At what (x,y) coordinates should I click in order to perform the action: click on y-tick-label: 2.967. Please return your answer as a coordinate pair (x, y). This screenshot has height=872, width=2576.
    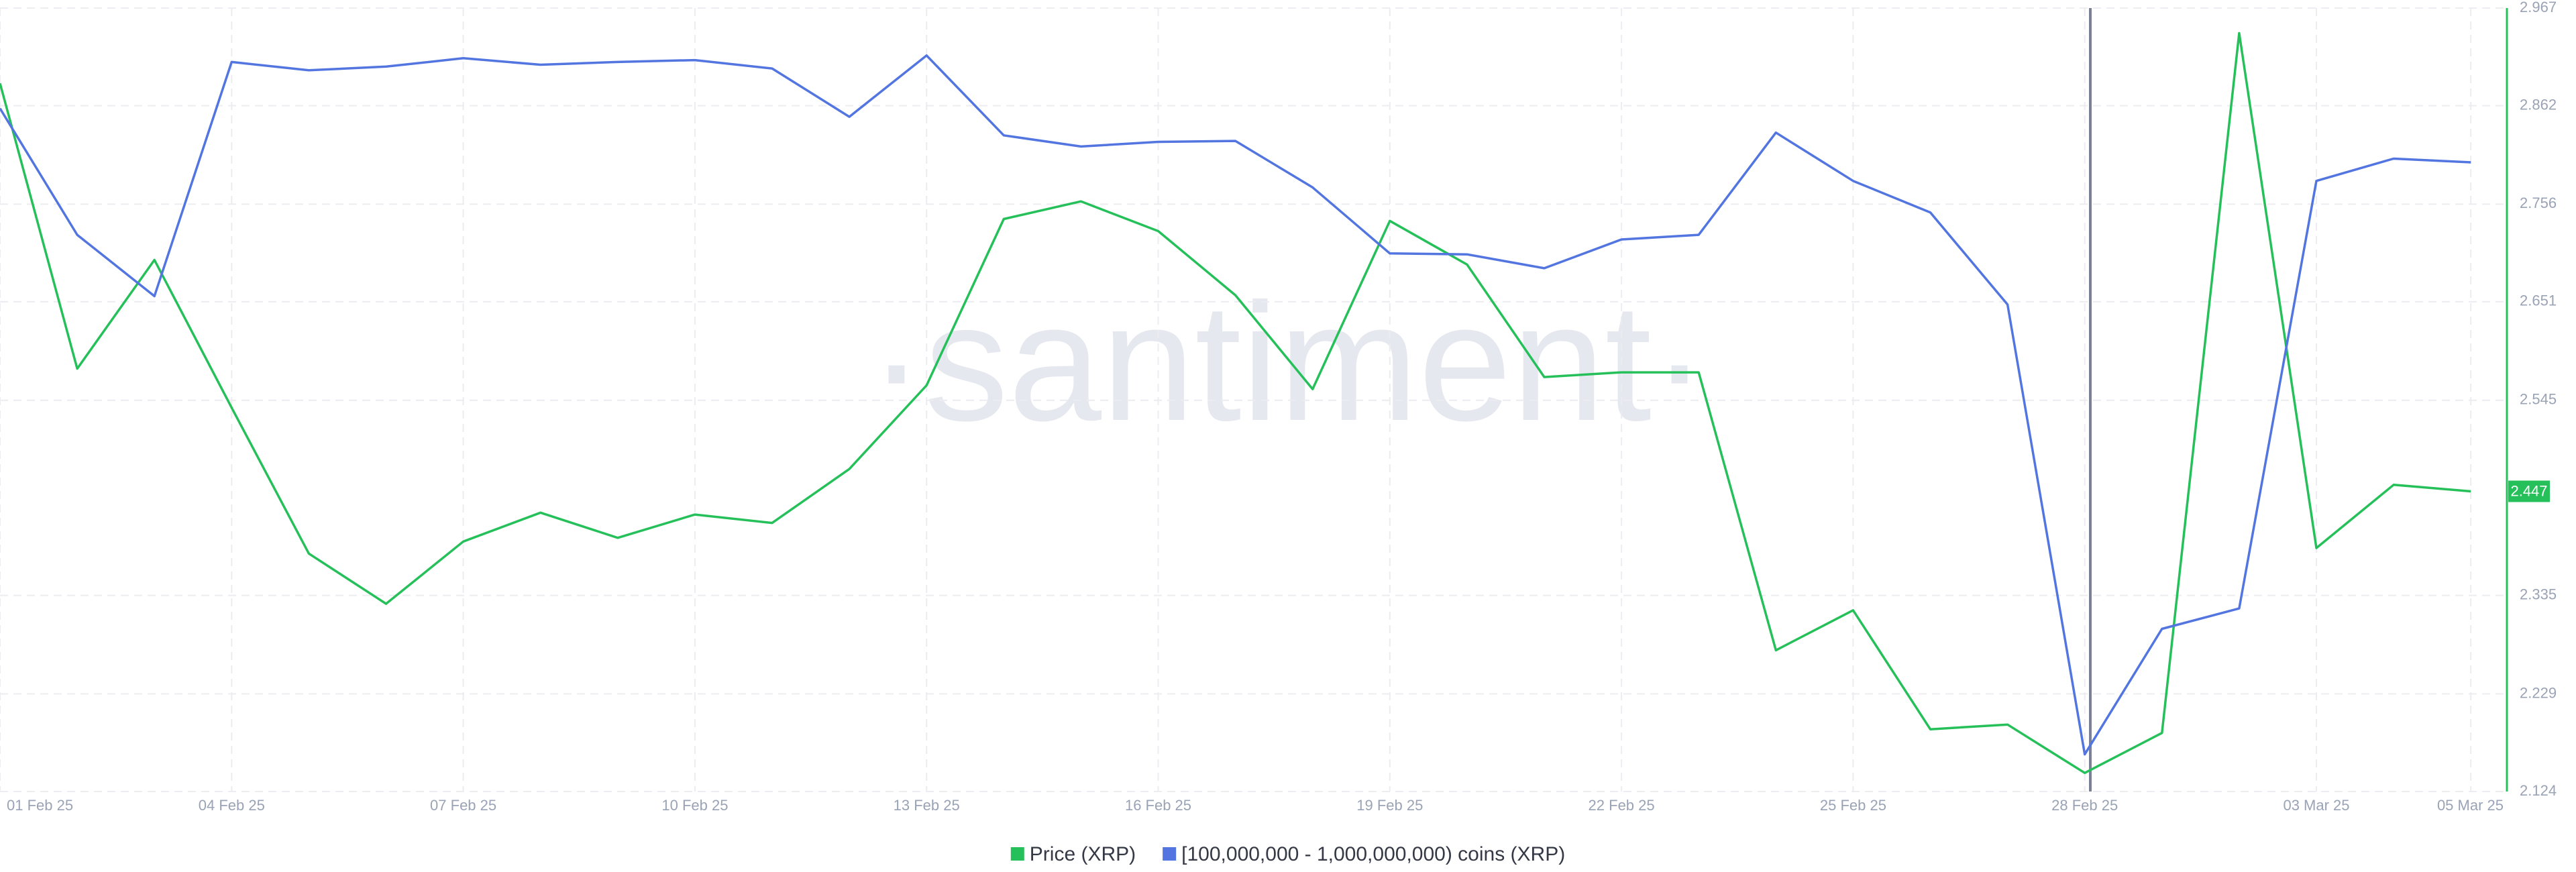
    Looking at the image, I should click on (2538, 8).